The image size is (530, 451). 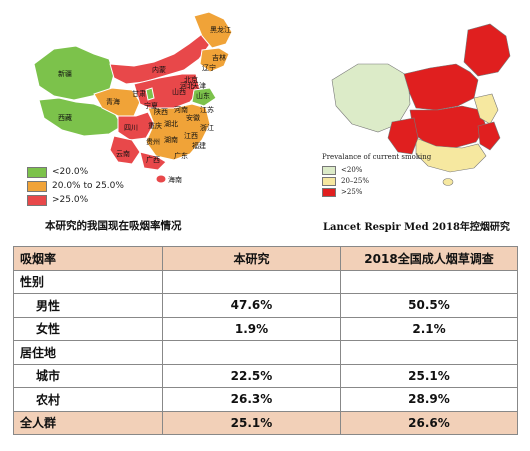 I want to click on right-legend-item-high: >25%, so click(x=376, y=192).